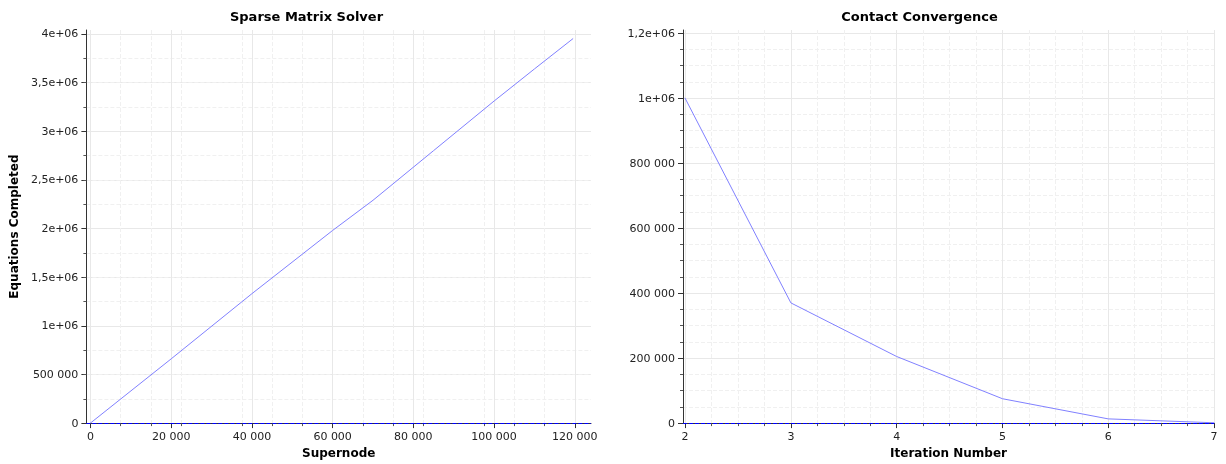 This screenshot has width=1226, height=464. Describe the element at coordinates (685, 437) in the screenshot. I see `x-tick-label: 2` at that location.